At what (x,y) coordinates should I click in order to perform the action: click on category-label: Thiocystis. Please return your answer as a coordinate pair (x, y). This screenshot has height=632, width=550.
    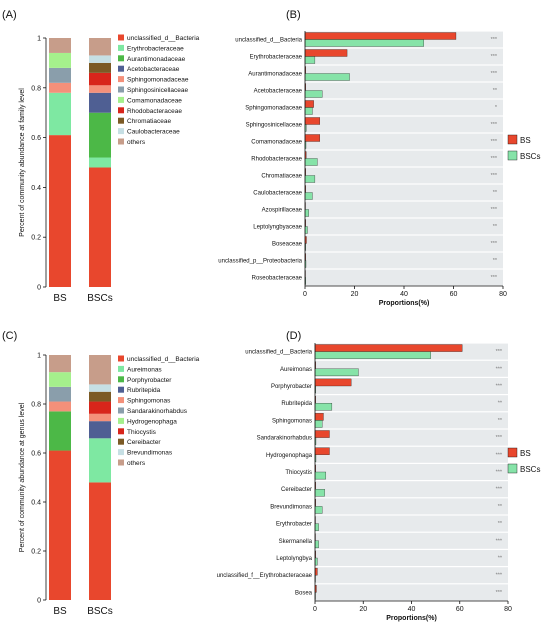
    Looking at the image, I should click on (298, 473).